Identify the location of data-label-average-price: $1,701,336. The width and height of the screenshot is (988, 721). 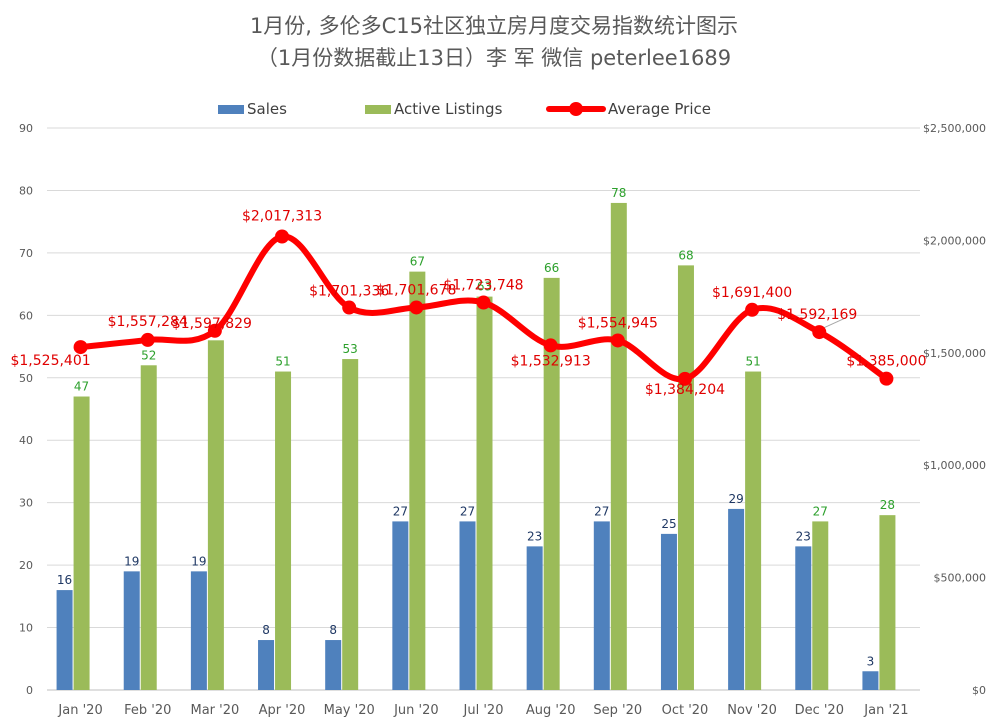
(349, 292).